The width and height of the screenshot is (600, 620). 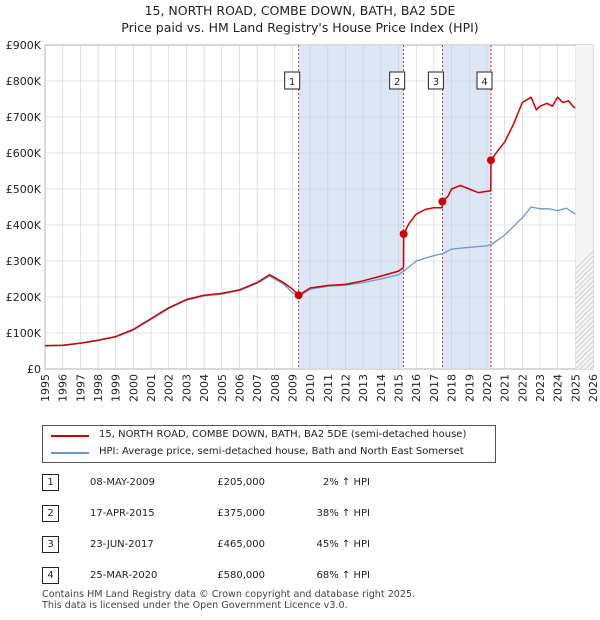 What do you see at coordinates (80, 388) in the screenshot?
I see `x-tick-label: 1997` at bounding box center [80, 388].